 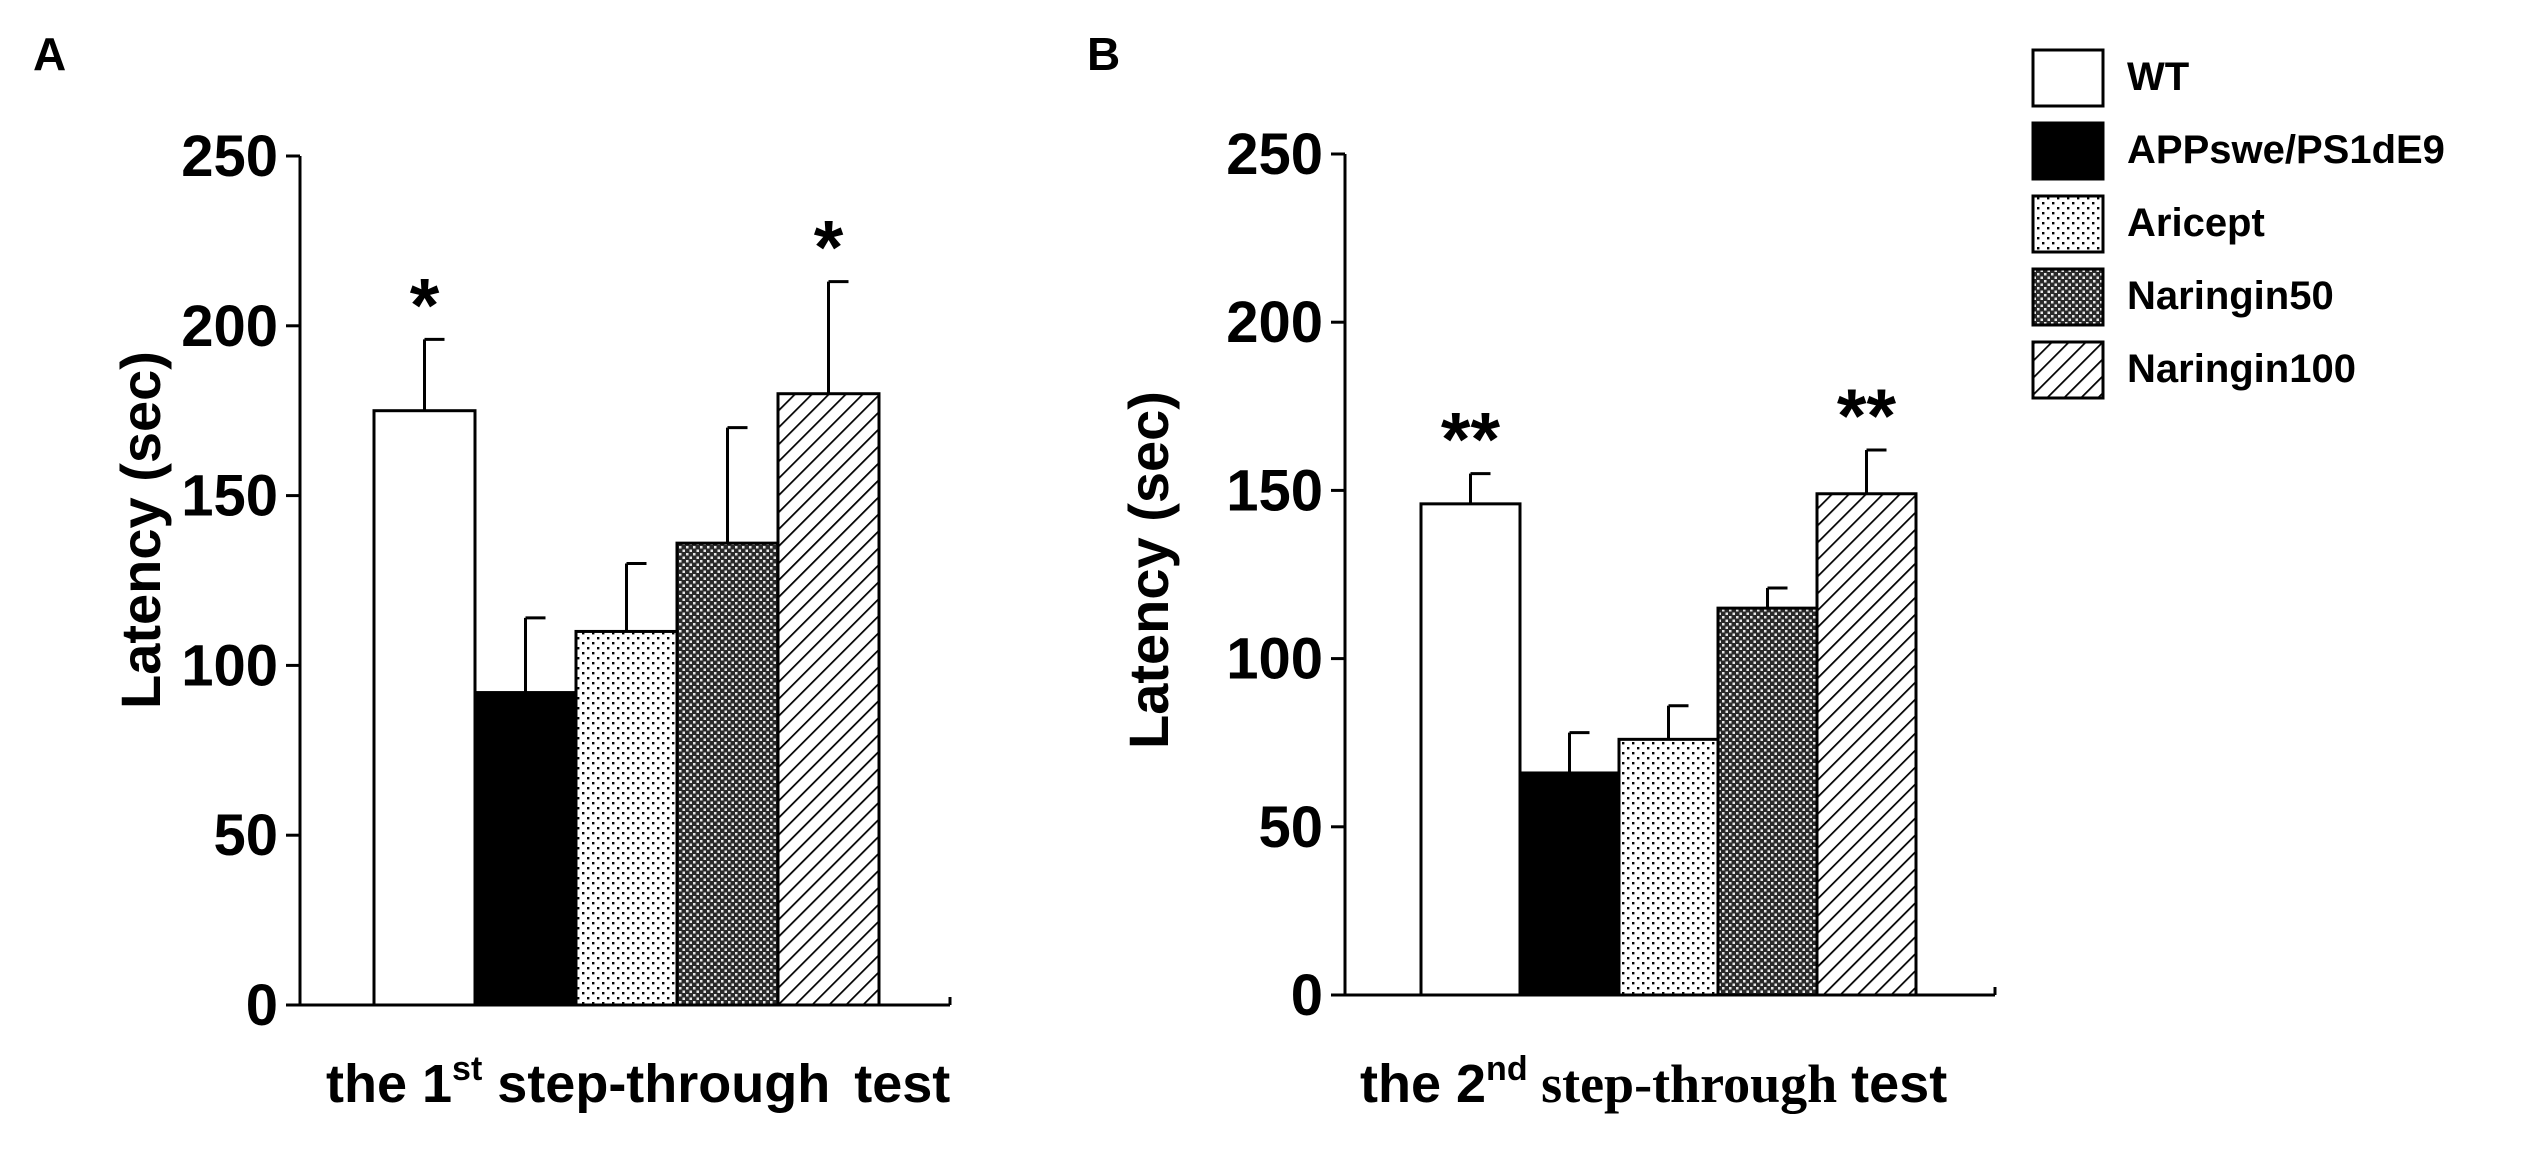 What do you see at coordinates (1274, 659) in the screenshot?
I see `panel-b-y-tick-label-2: 100` at bounding box center [1274, 659].